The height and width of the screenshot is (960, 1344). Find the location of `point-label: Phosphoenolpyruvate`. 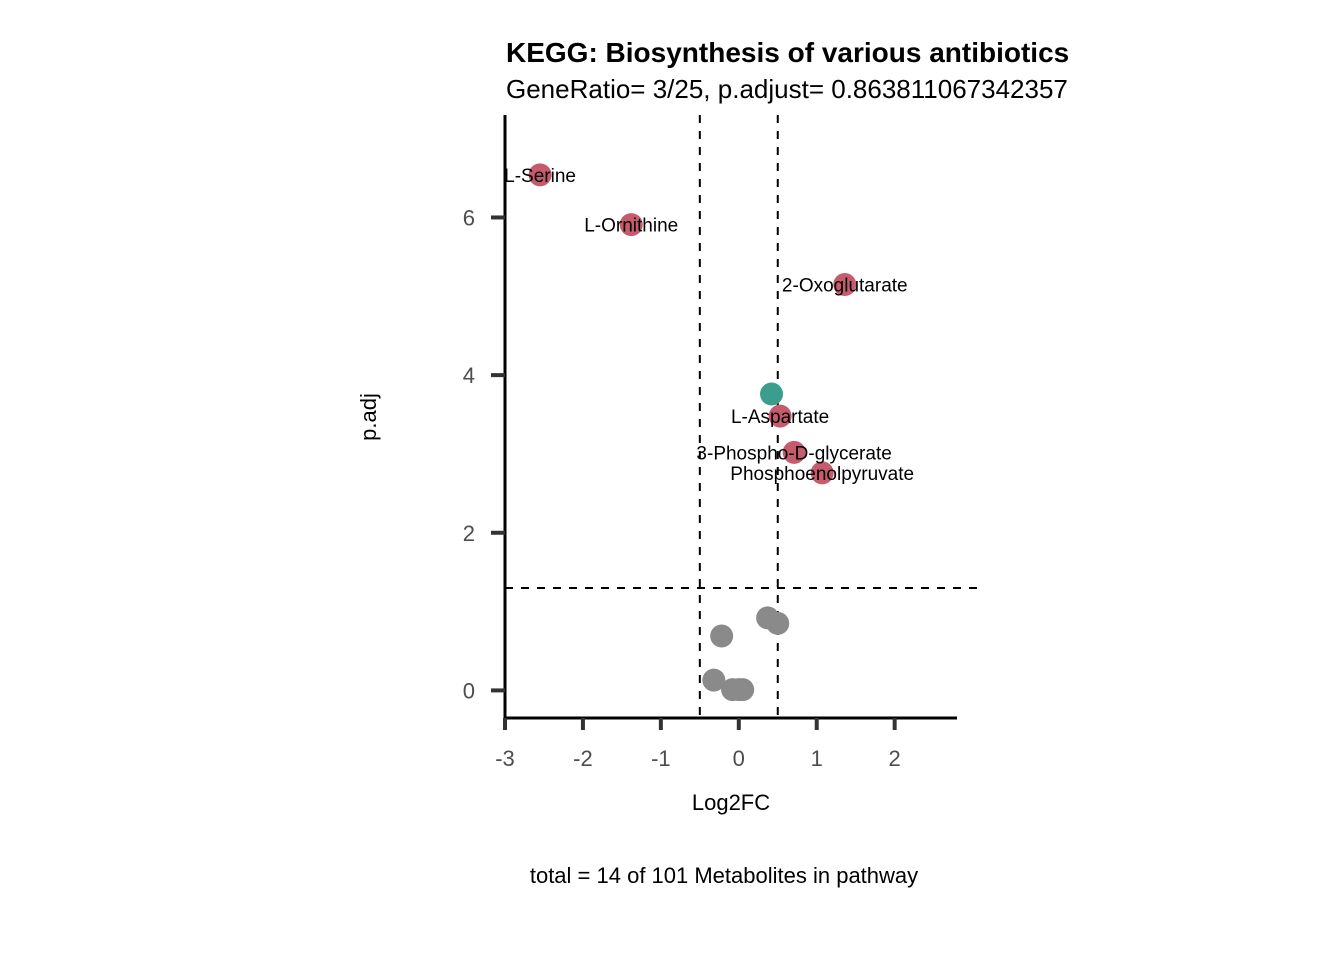

point-label: Phosphoenolpyruvate is located at coordinates (822, 474).